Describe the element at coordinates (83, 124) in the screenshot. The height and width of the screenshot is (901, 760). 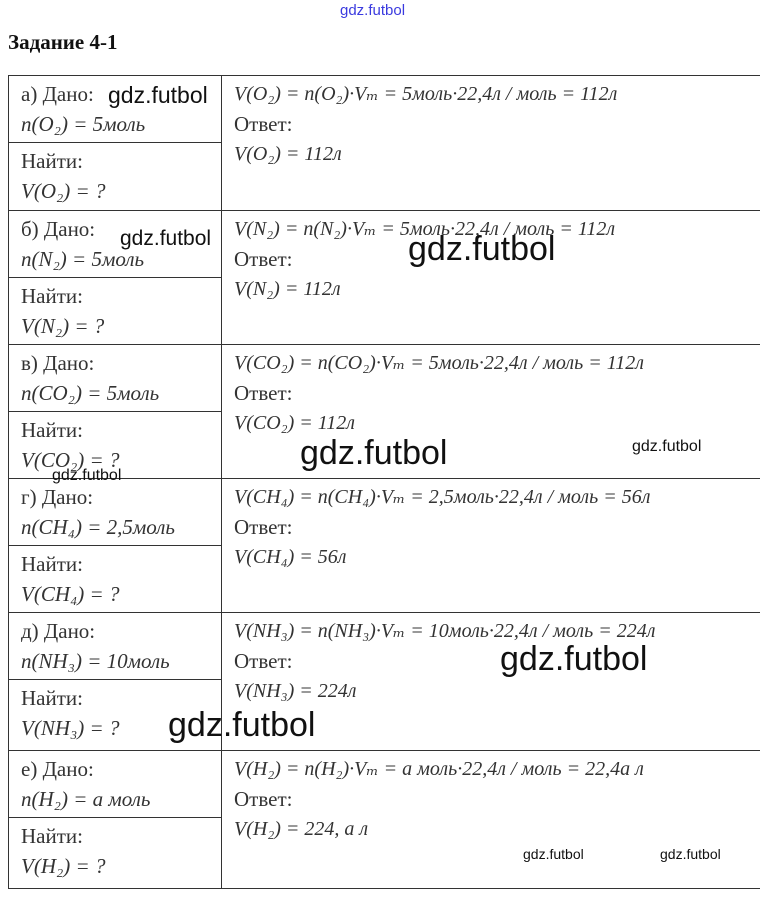
I see `given-formula: n(O₂) = 5моль` at that location.